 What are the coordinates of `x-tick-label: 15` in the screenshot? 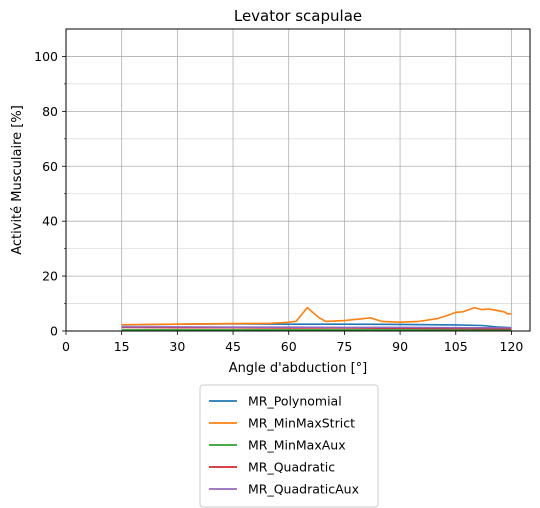 It's located at (122, 346).